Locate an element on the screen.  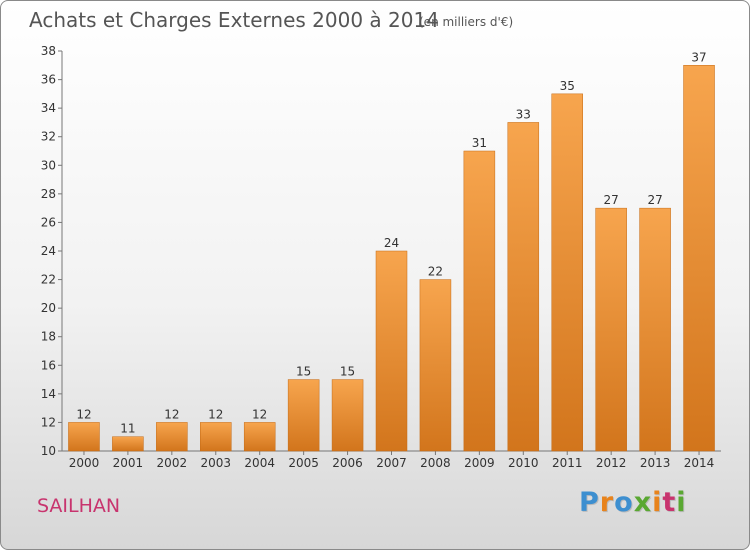
value-label-2000: 12 is located at coordinates (83, 414).